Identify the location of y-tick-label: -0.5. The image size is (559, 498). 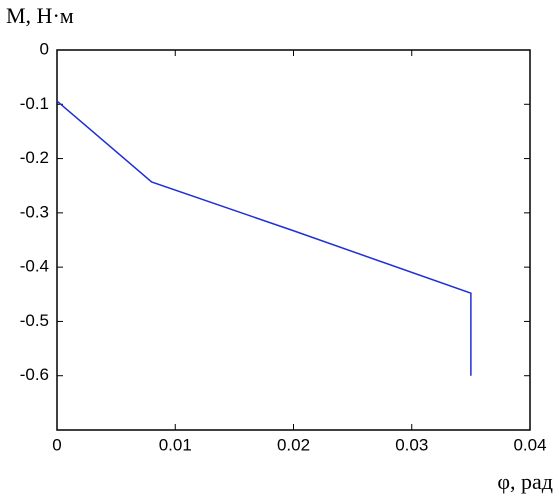
(34, 320).